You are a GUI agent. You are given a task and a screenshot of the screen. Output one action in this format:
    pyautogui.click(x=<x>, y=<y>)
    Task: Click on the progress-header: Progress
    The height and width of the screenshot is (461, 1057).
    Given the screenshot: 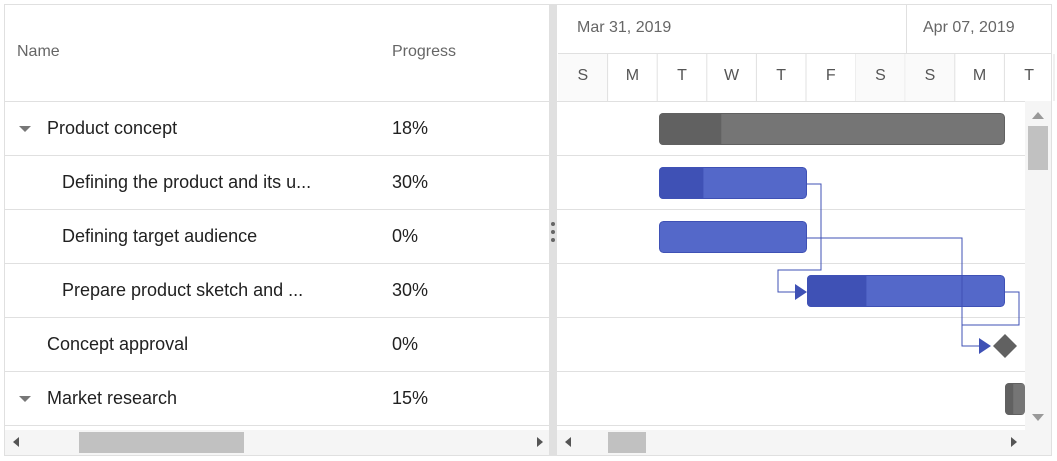 What is the action you would take?
    pyautogui.click(x=424, y=51)
    